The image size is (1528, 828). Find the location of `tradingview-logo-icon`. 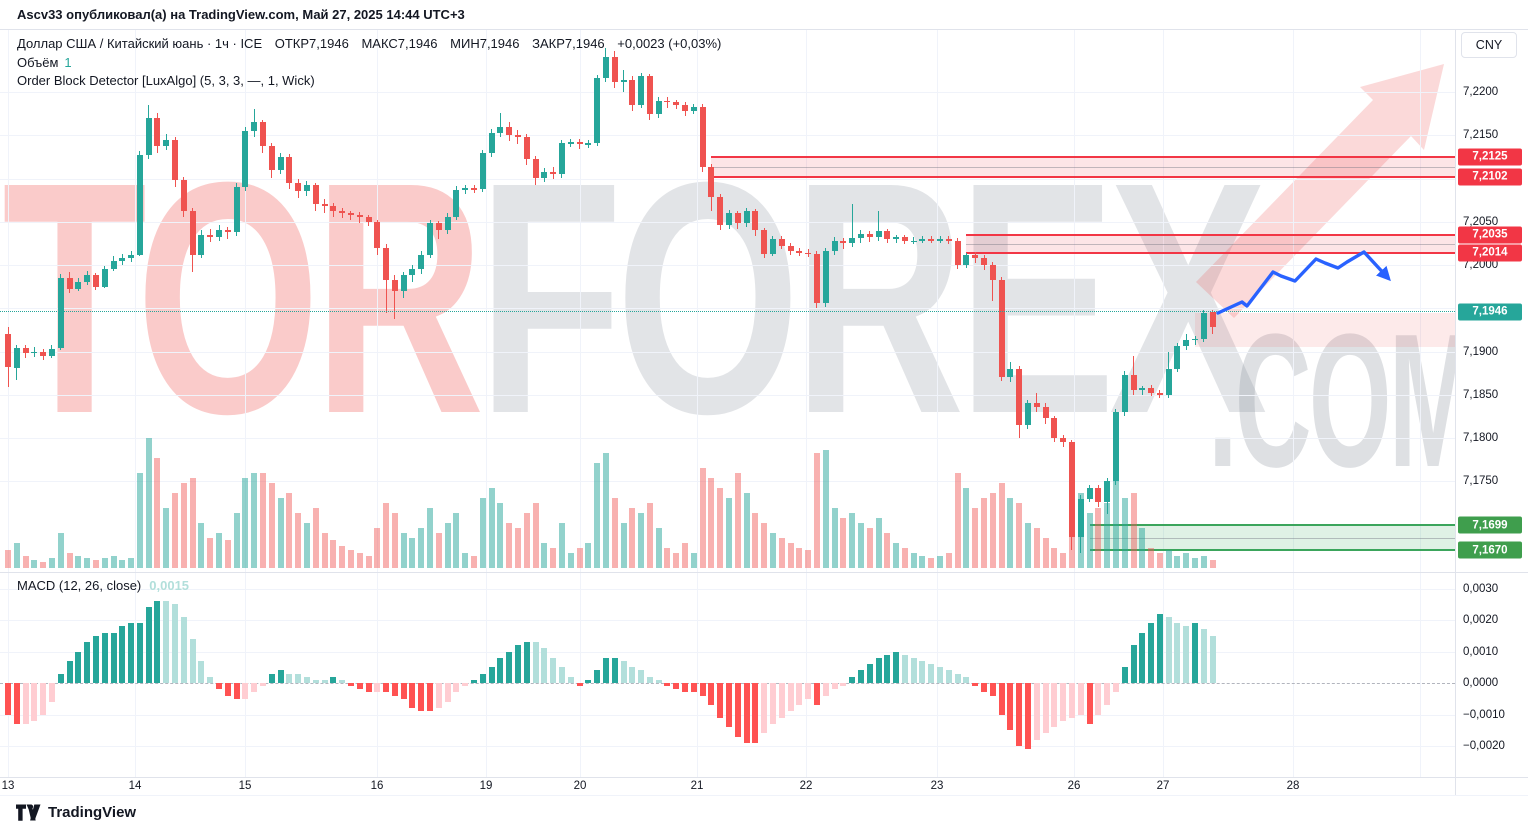

tradingview-logo-icon is located at coordinates (28, 812).